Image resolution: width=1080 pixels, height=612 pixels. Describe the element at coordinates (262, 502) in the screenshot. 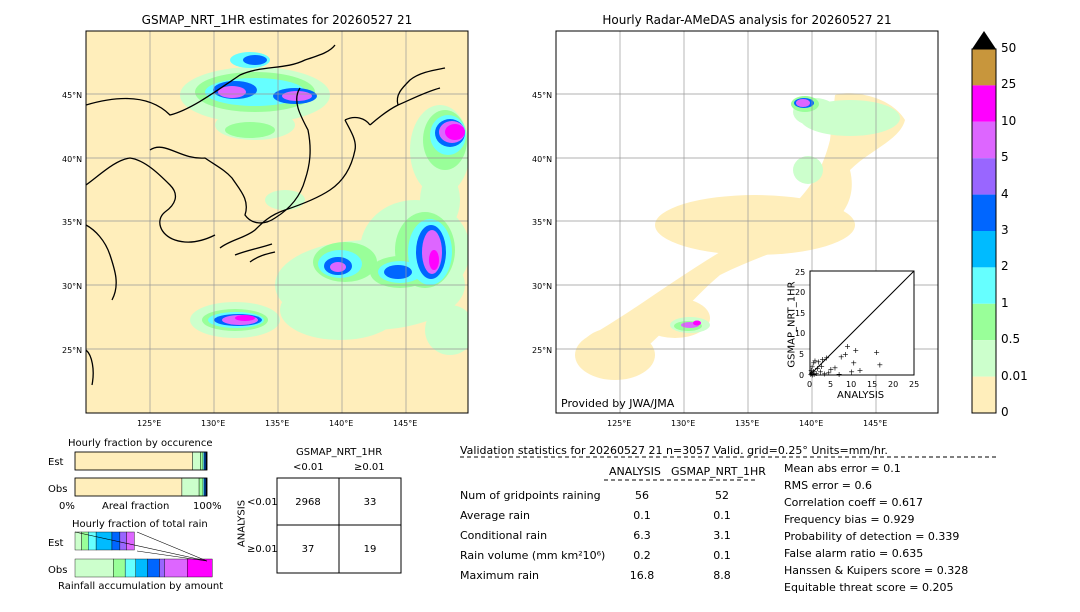

I see `contingency-row-lt: <0.01` at that location.